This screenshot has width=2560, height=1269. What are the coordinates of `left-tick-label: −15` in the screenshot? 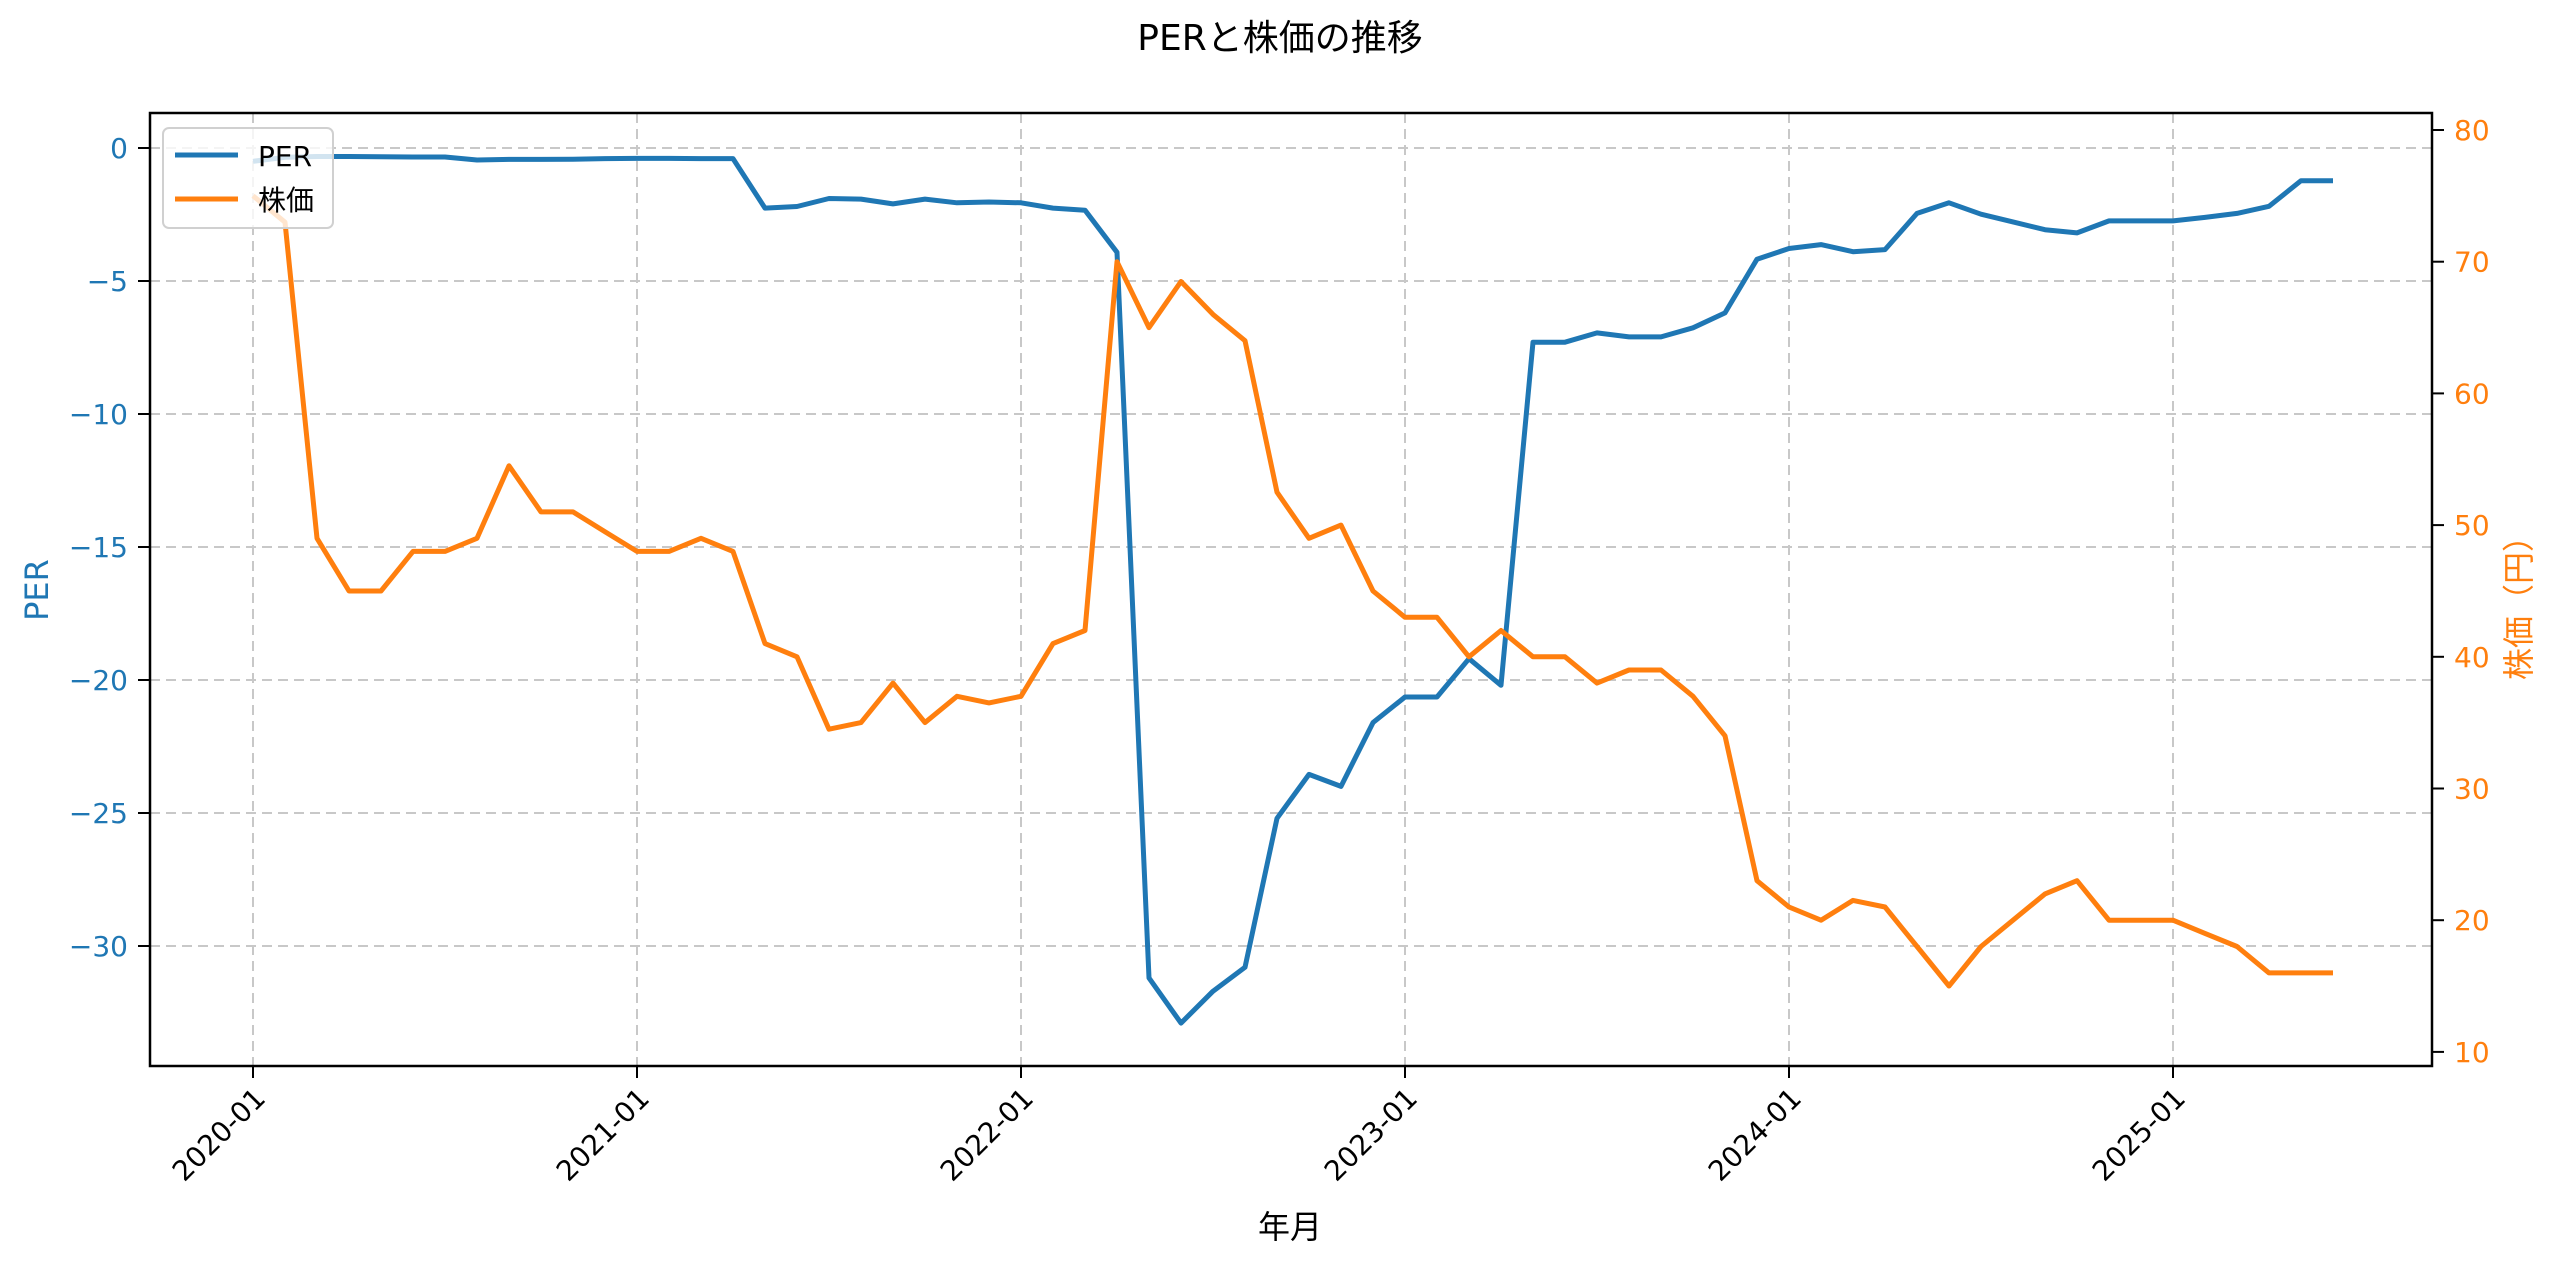 It's located at (98, 547).